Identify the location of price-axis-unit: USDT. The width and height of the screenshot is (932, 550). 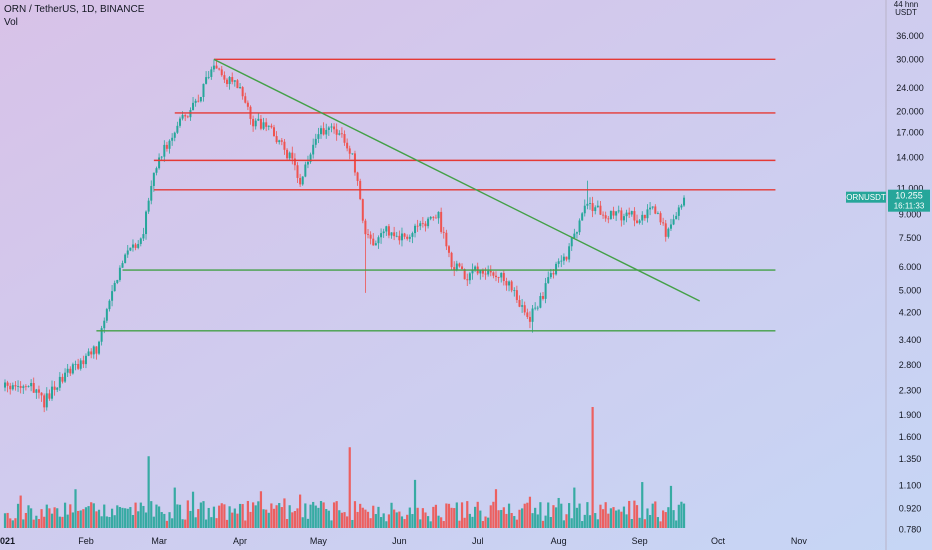
(906, 12).